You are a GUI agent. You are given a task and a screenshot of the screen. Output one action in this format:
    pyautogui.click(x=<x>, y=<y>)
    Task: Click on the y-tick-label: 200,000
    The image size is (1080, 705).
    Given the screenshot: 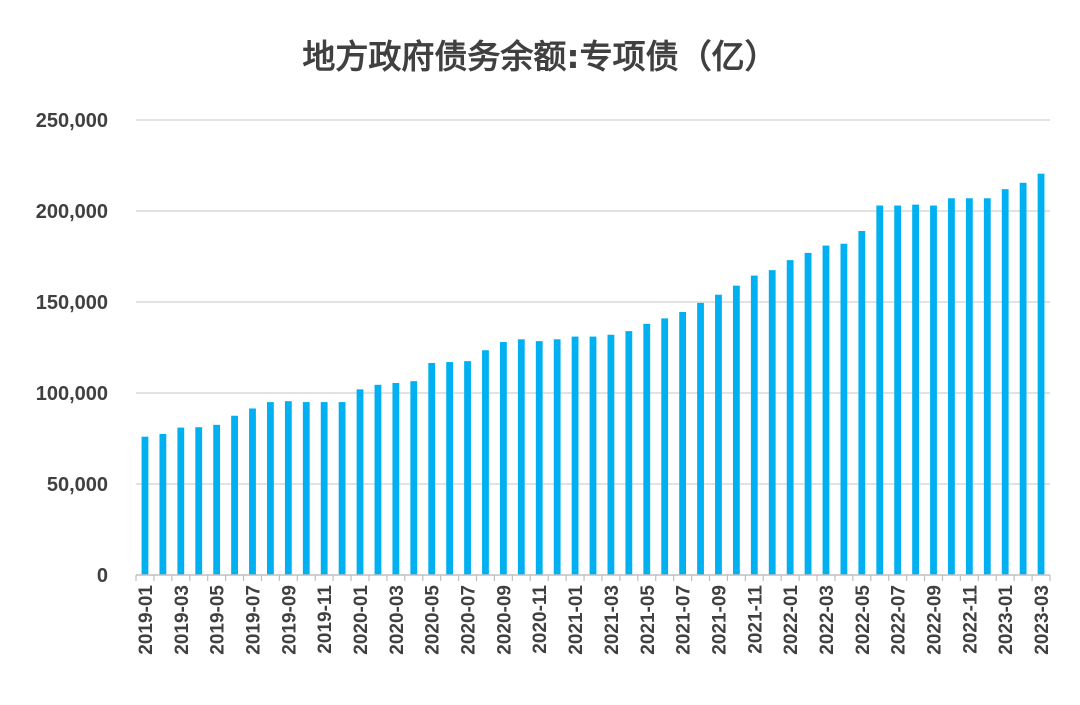 What is the action you would take?
    pyautogui.click(x=72, y=212)
    